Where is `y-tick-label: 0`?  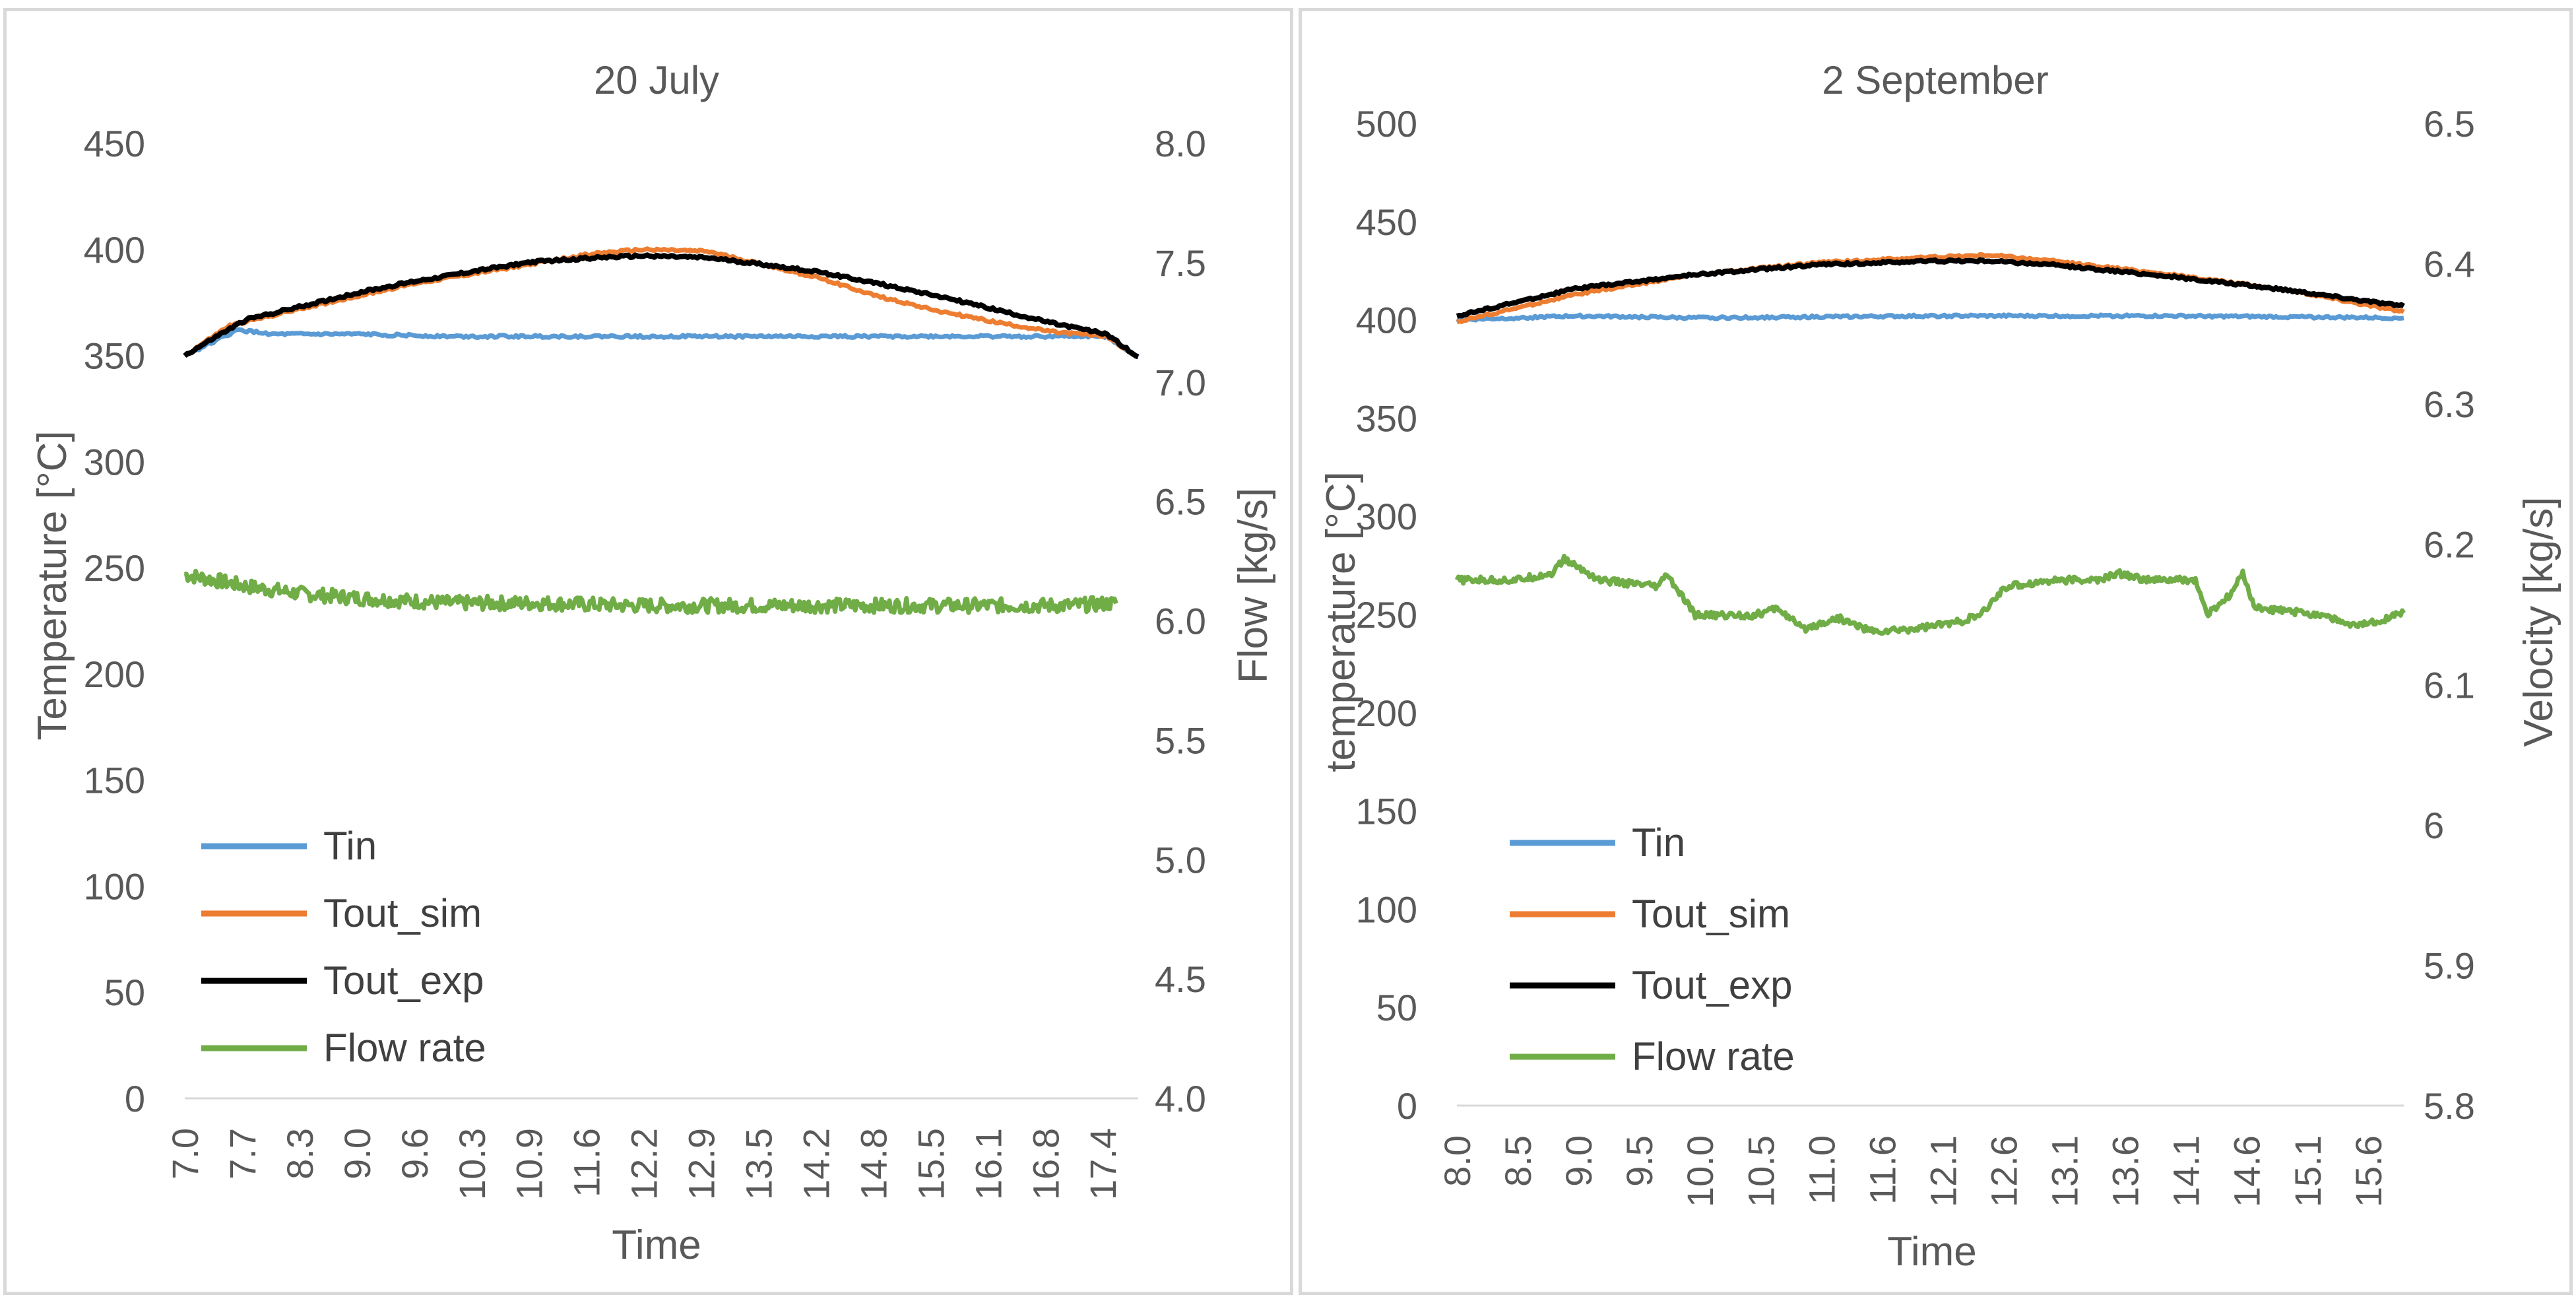 y-tick-label: 0 is located at coordinates (1407, 1106).